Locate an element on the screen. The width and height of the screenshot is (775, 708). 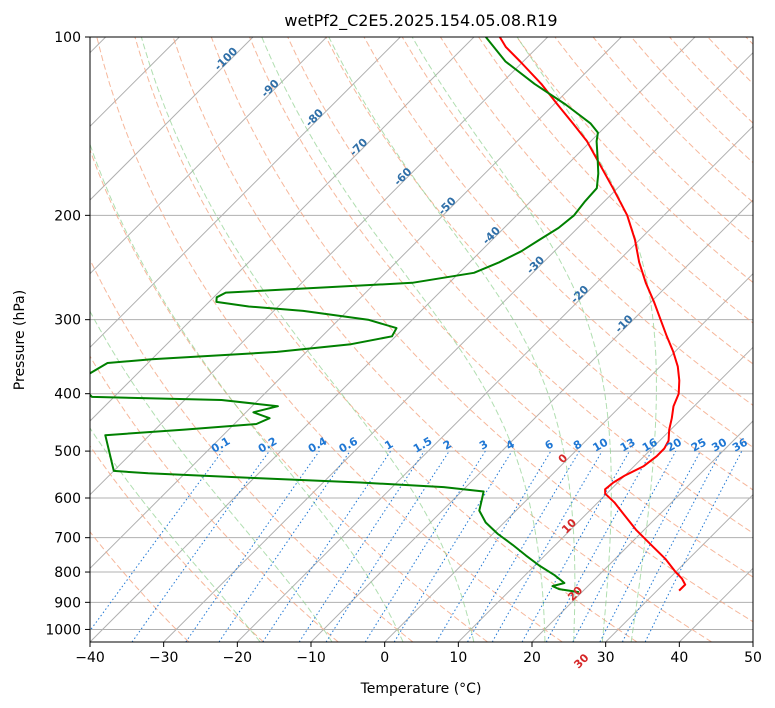
dry-adiabat-label: -50 is located at coordinates (447, 205).